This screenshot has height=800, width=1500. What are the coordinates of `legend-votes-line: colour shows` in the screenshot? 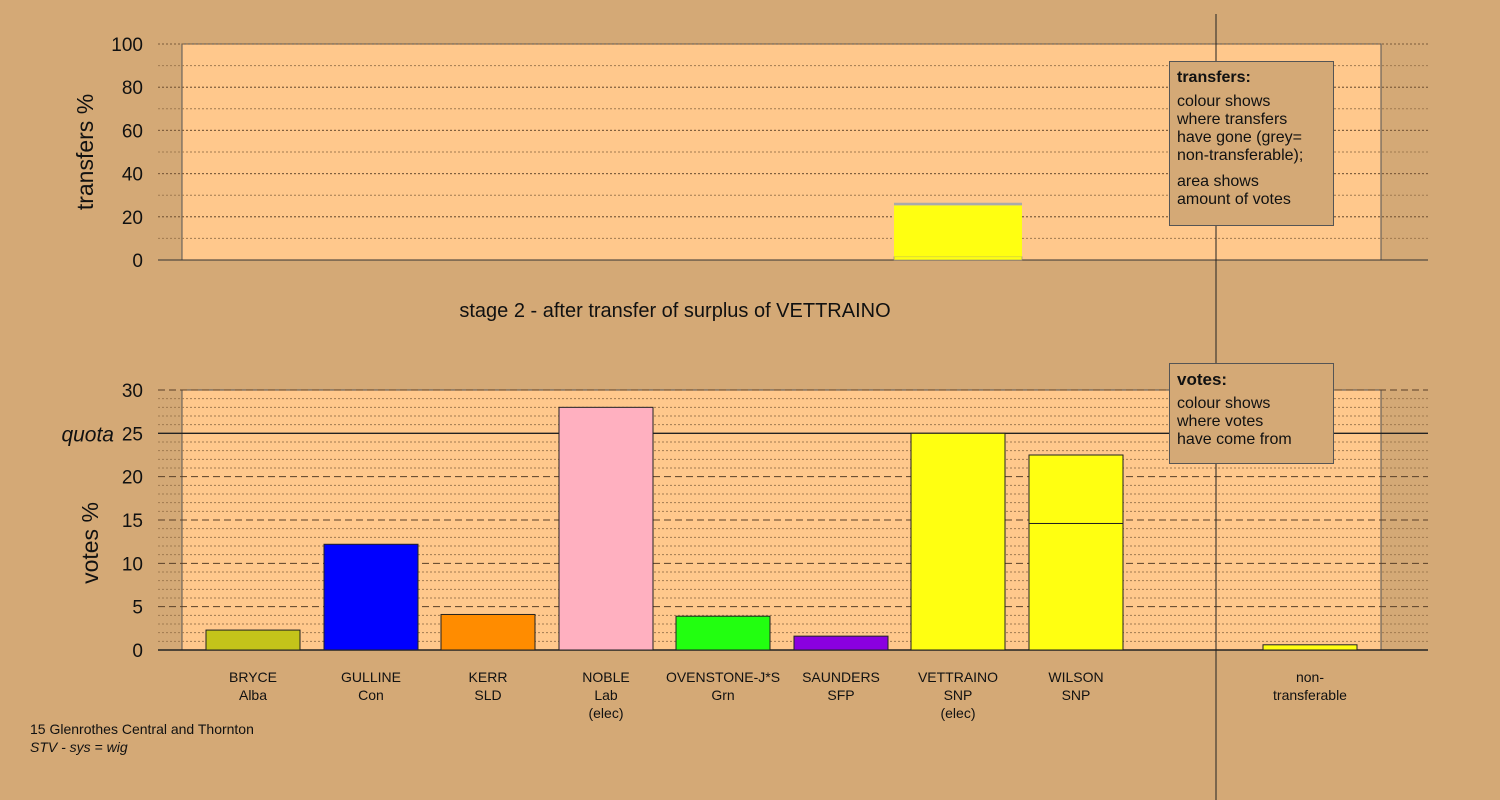 It's located at (1224, 403).